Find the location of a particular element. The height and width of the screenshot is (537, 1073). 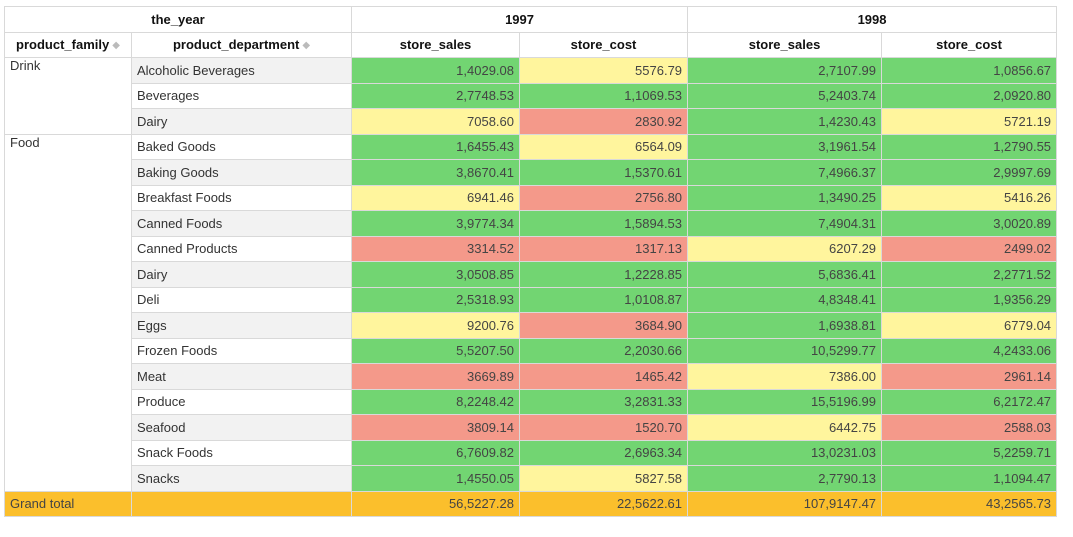

product-family-header-label: product_family is located at coordinates (63, 45).